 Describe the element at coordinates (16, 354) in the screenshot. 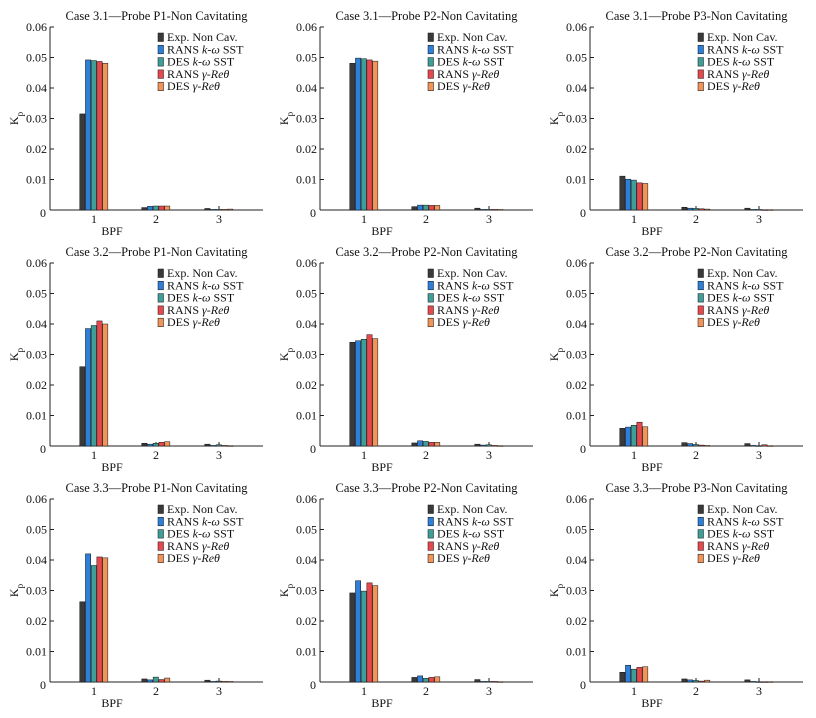

I see `y-axis-label: Kp` at that location.